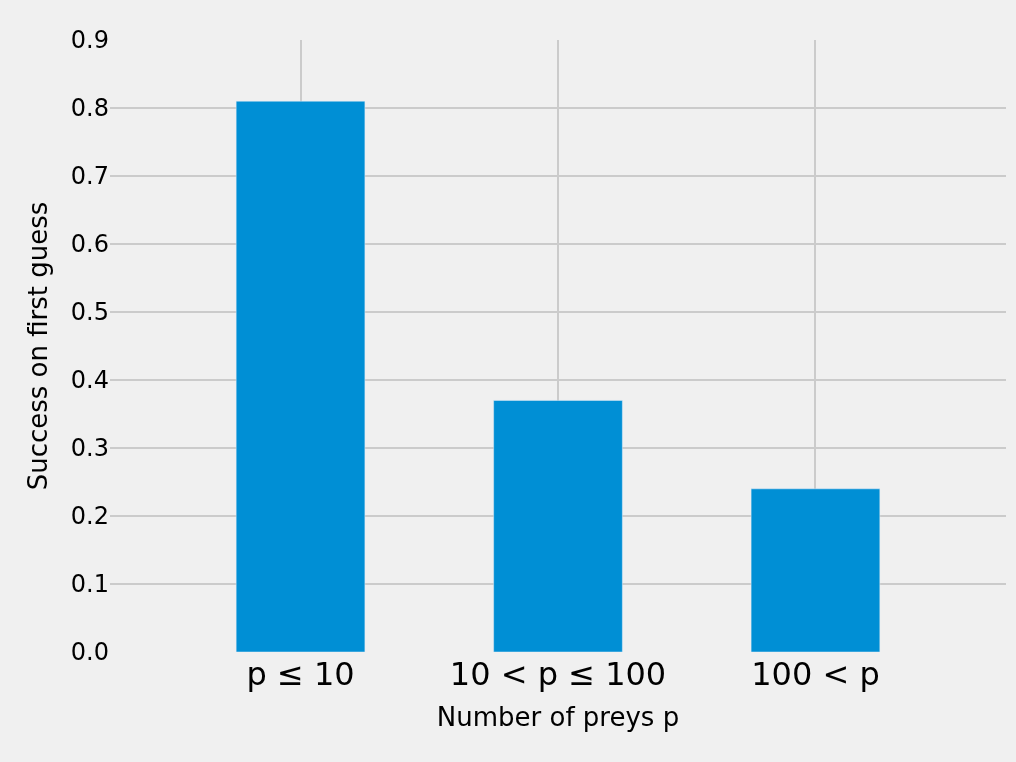 This screenshot has height=762, width=1016. I want to click on x-tick-label: 100 < p, so click(815, 674).